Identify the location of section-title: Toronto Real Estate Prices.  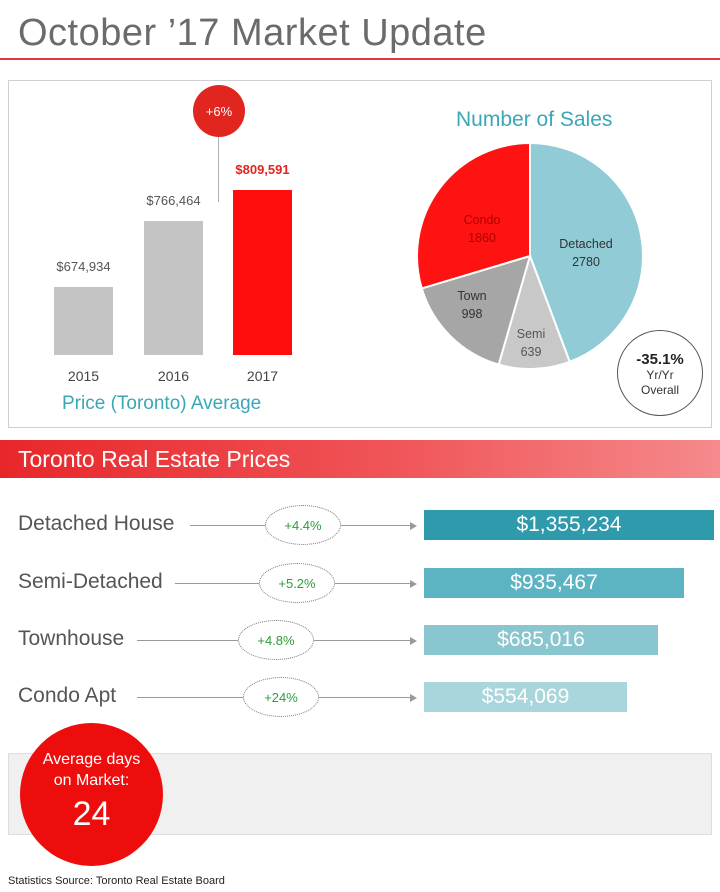
(154, 459).